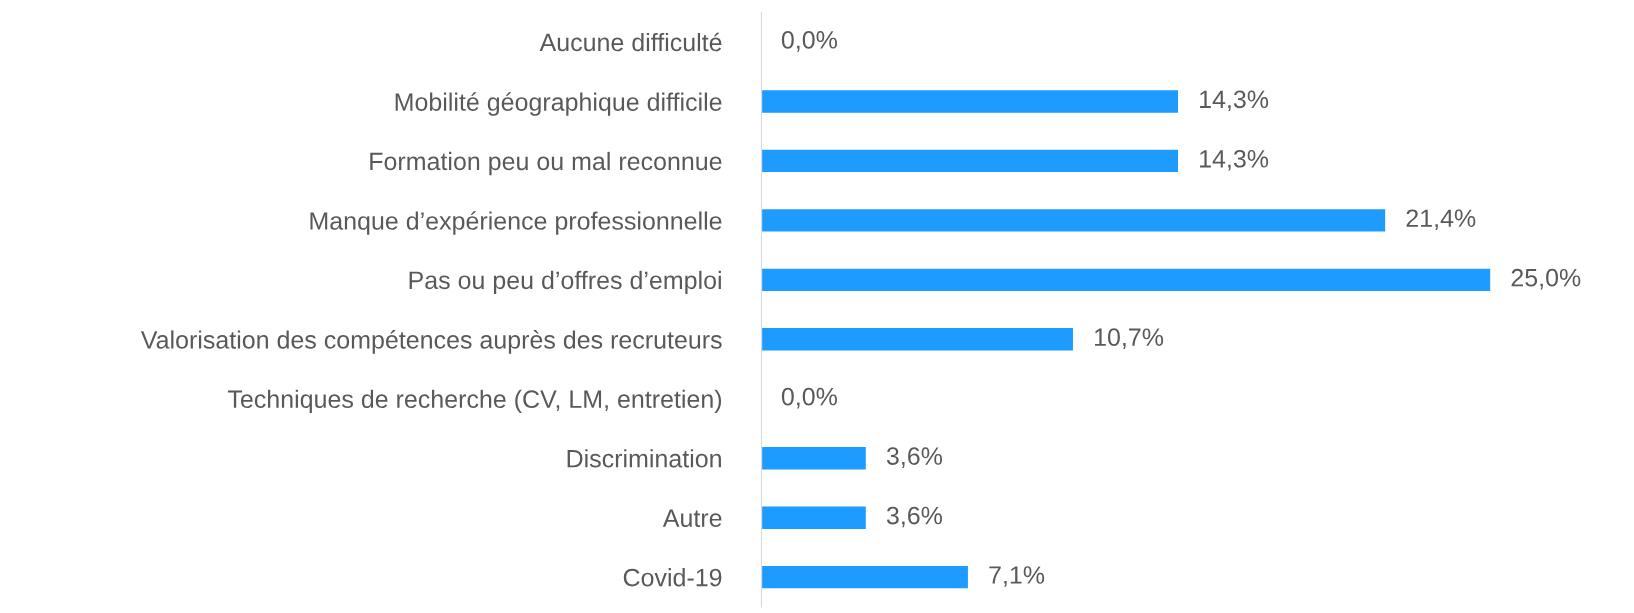 This screenshot has height=613, width=1634. What do you see at coordinates (1129, 338) in the screenshot?
I see `data-label: 10,7%` at bounding box center [1129, 338].